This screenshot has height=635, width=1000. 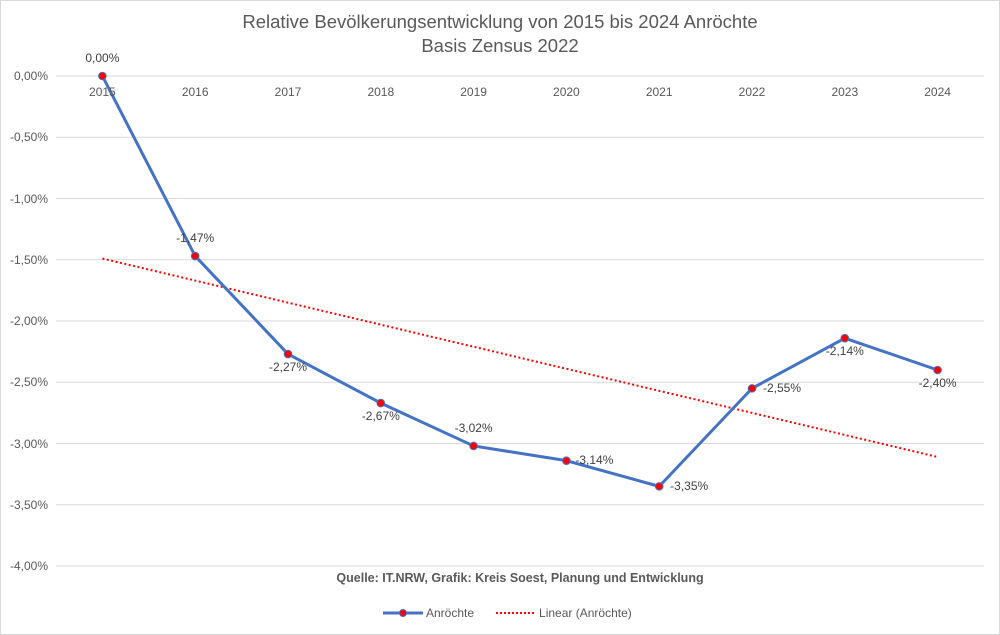 I want to click on legend-label-series: Anröchte, so click(x=450, y=613).